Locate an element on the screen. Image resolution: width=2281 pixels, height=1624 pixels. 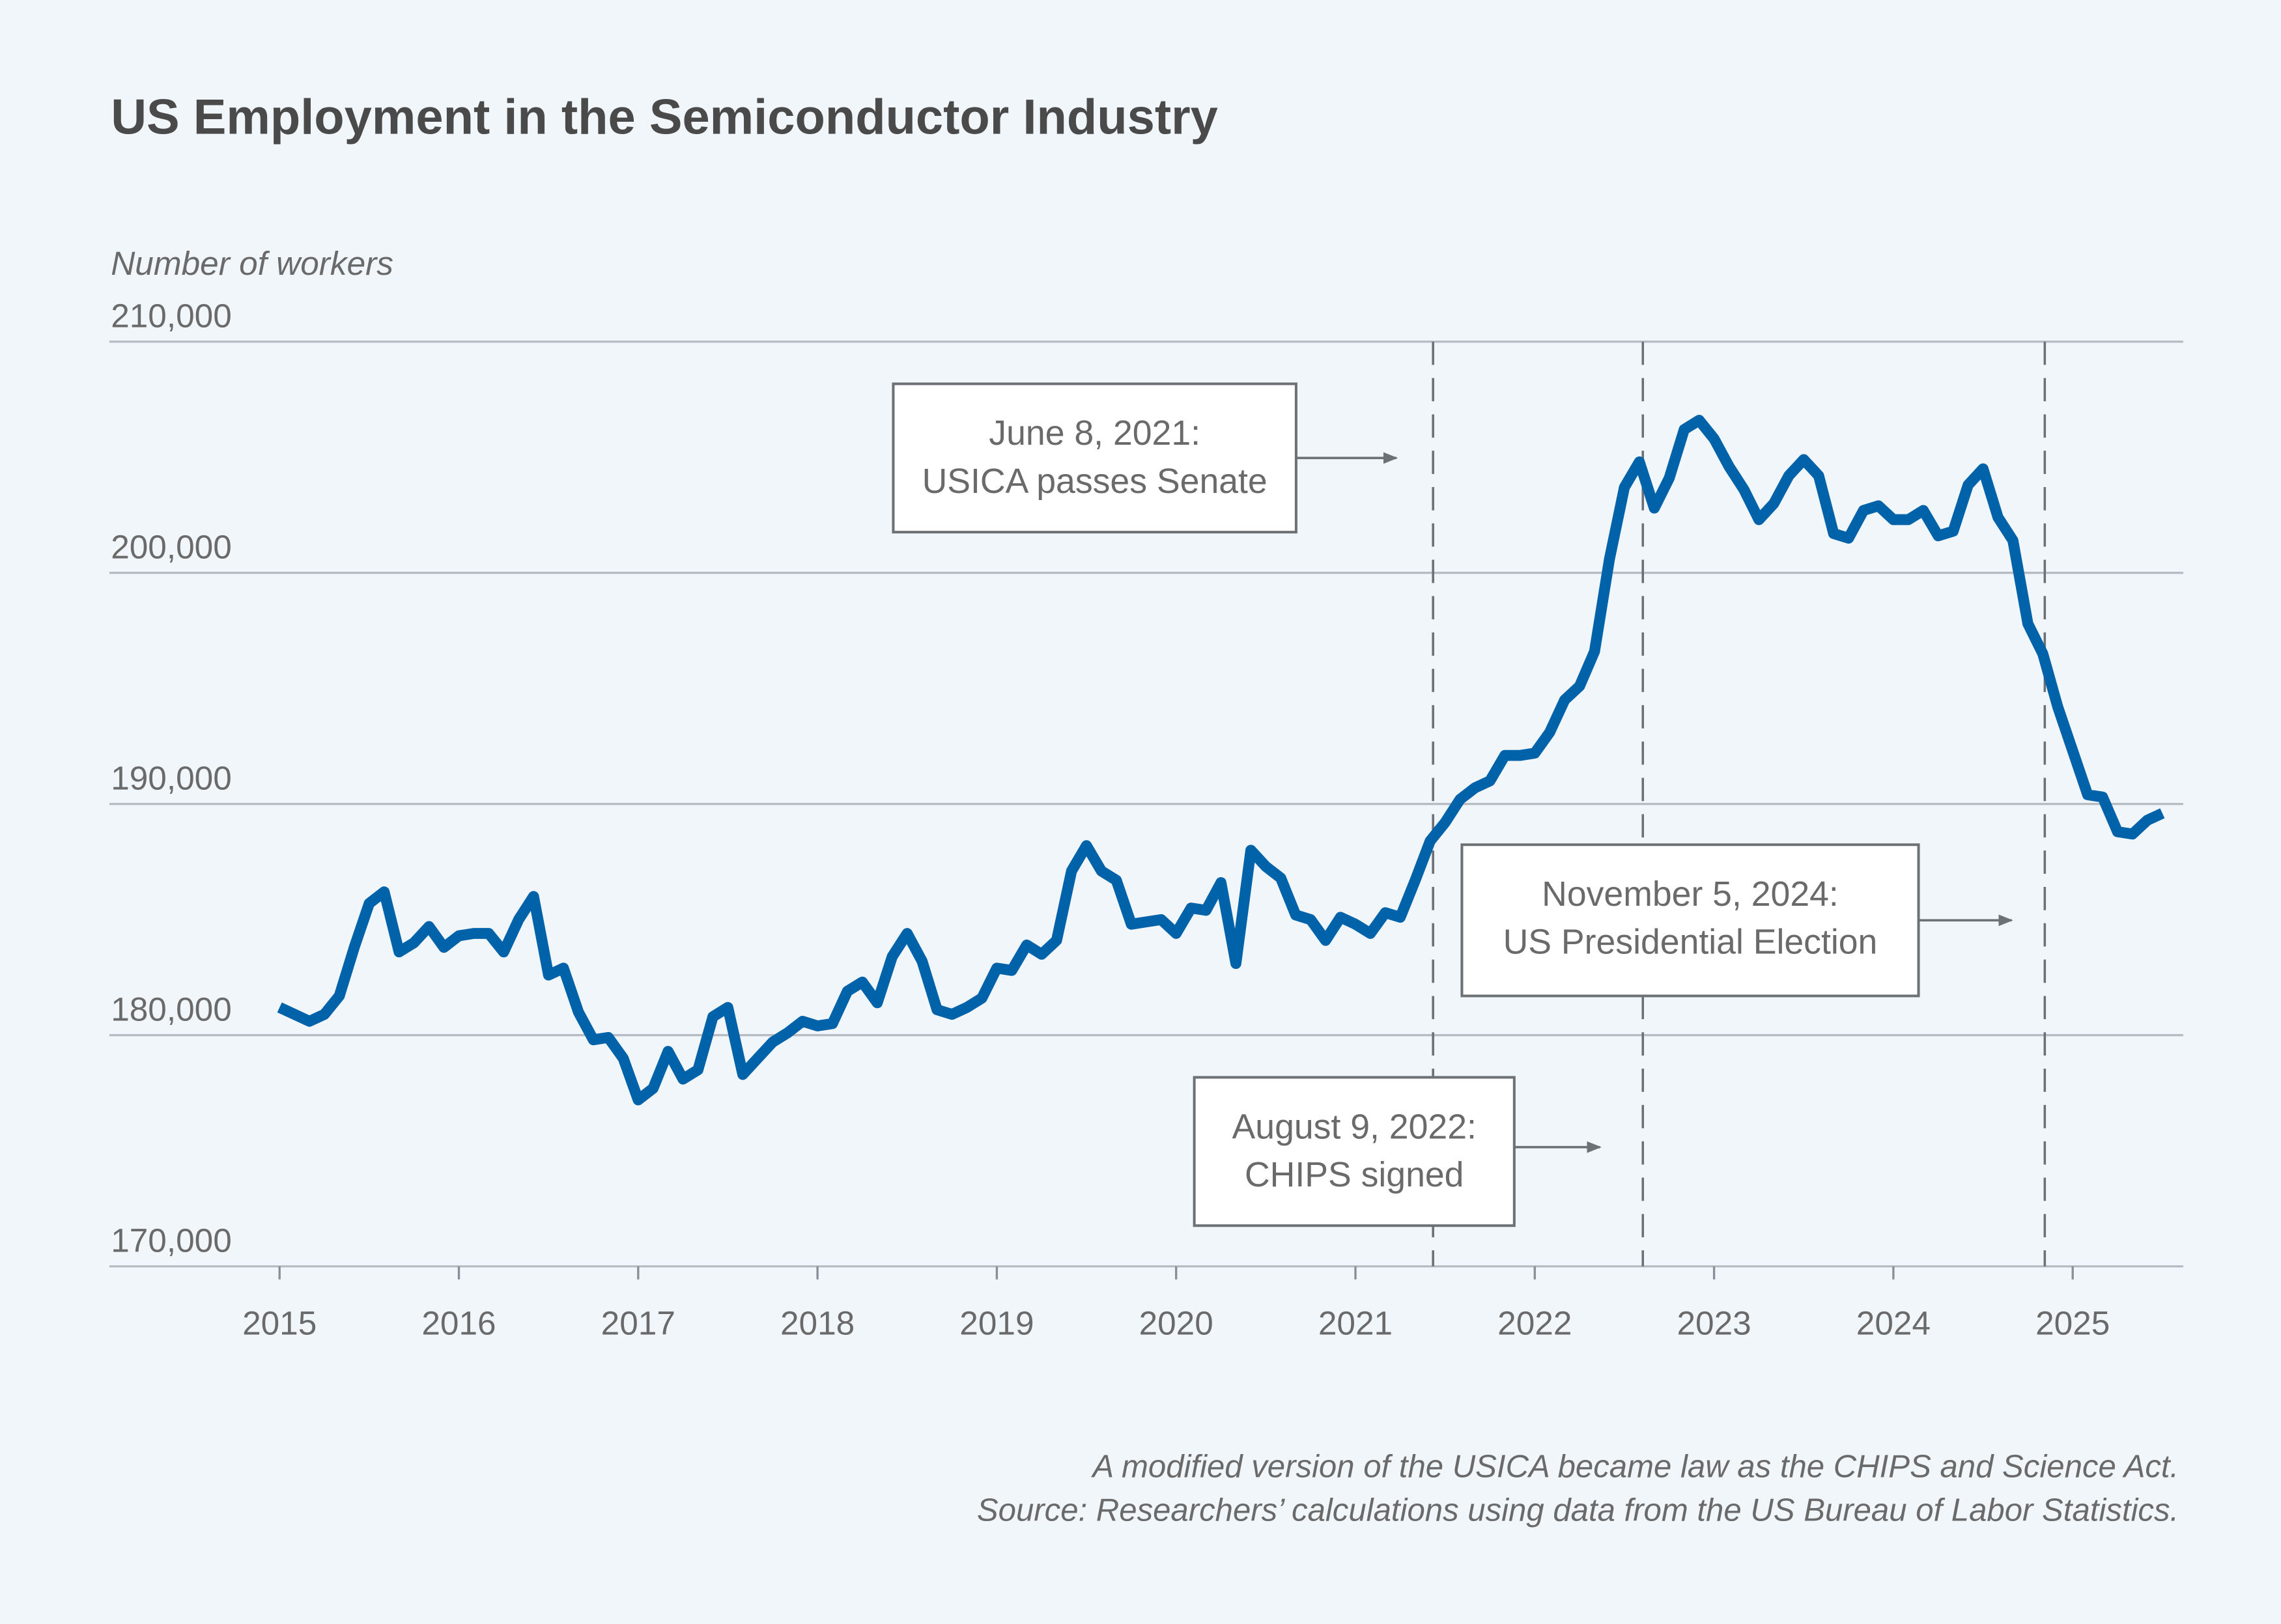
annotation-text: CHIPS signed is located at coordinates (1354, 1175).